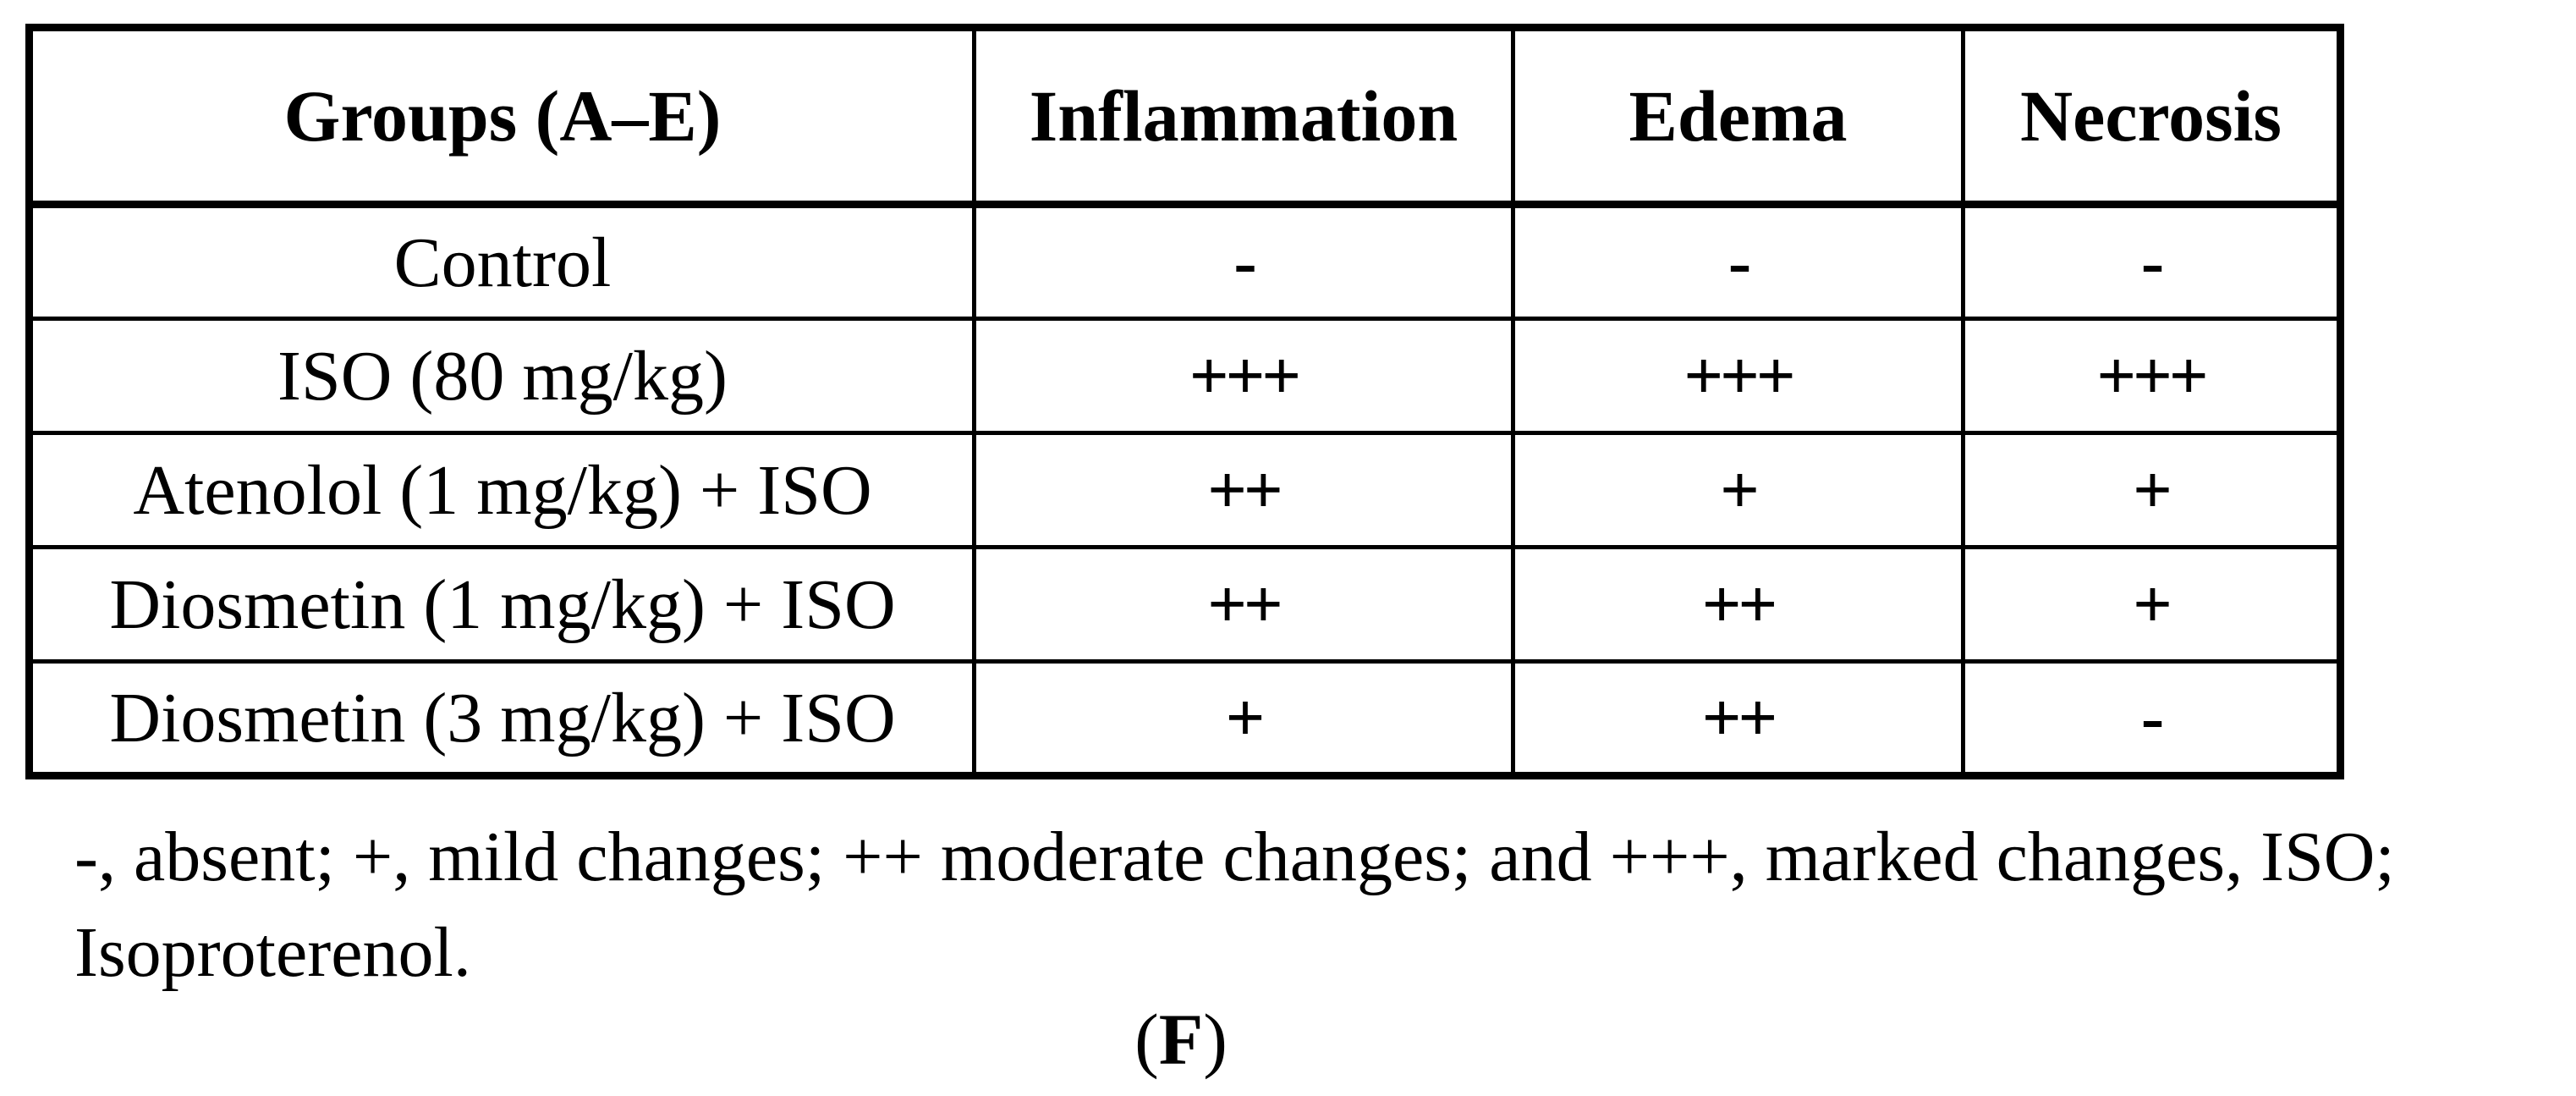 The width and height of the screenshot is (2576, 1096). I want to click on panel-label-f: (F), so click(1181, 1039).